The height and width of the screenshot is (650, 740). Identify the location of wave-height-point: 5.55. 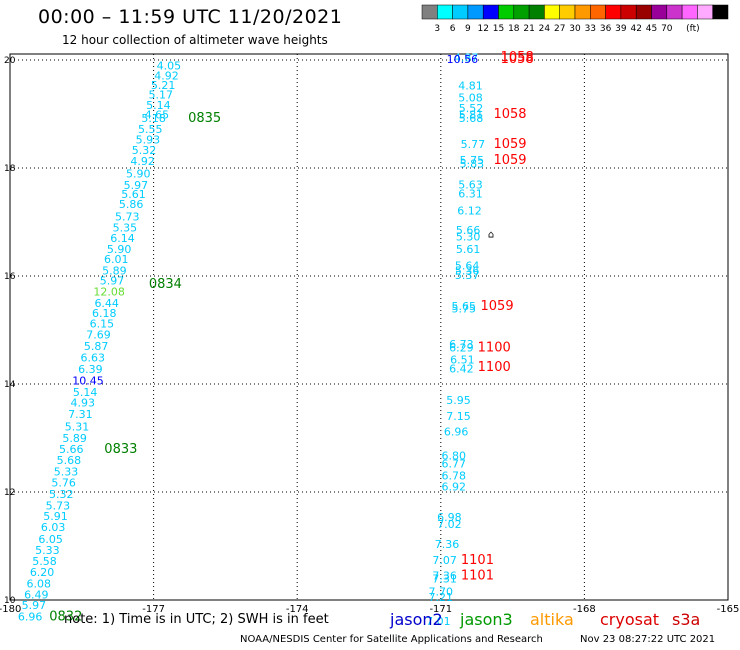
(150, 129).